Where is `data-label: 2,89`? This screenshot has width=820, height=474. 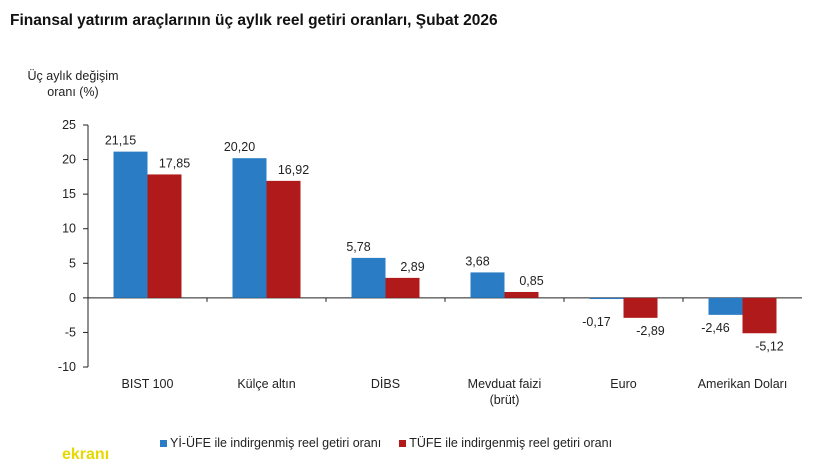 data-label: 2,89 is located at coordinates (412, 267).